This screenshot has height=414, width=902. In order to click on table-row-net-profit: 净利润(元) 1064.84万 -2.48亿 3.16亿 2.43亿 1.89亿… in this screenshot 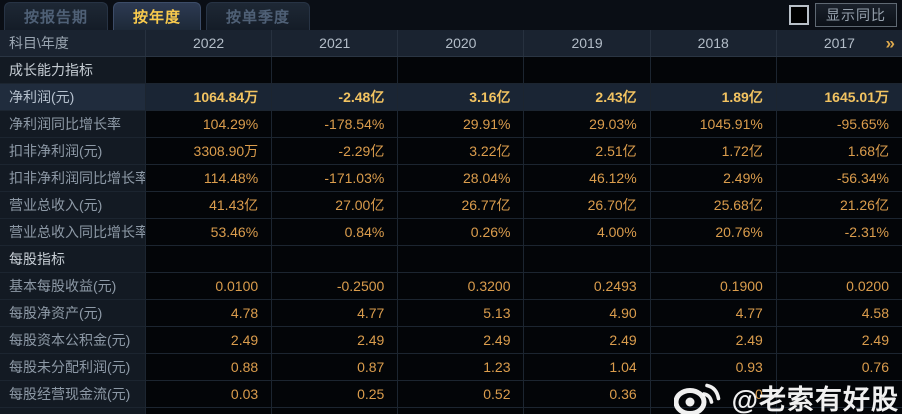, I will do `click(451, 97)`.